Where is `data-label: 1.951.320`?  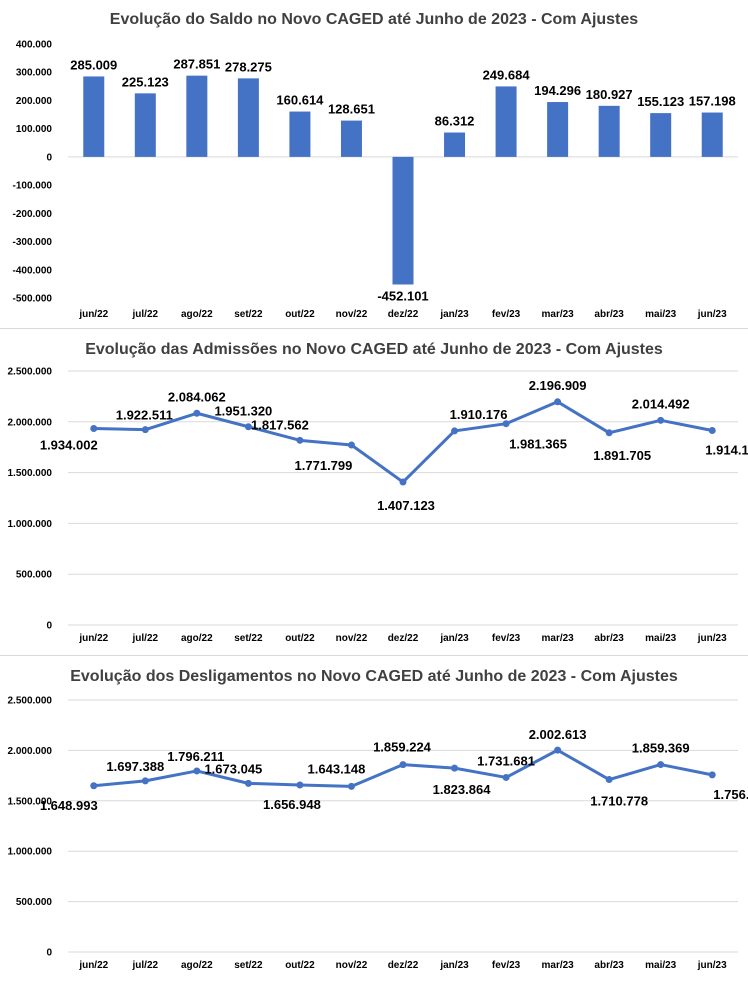 data-label: 1.951.320 is located at coordinates (243, 411).